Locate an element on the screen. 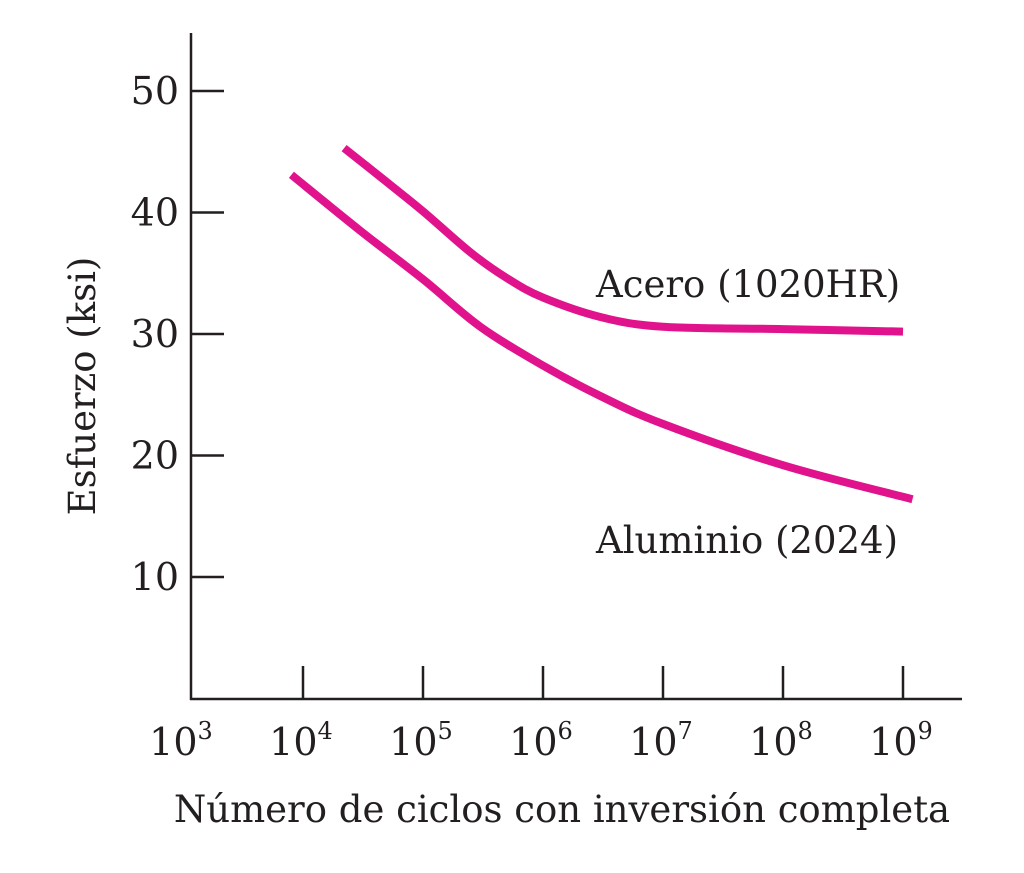 The width and height of the screenshot is (1024, 873). y-tick-label: 50 is located at coordinates (155, 91).